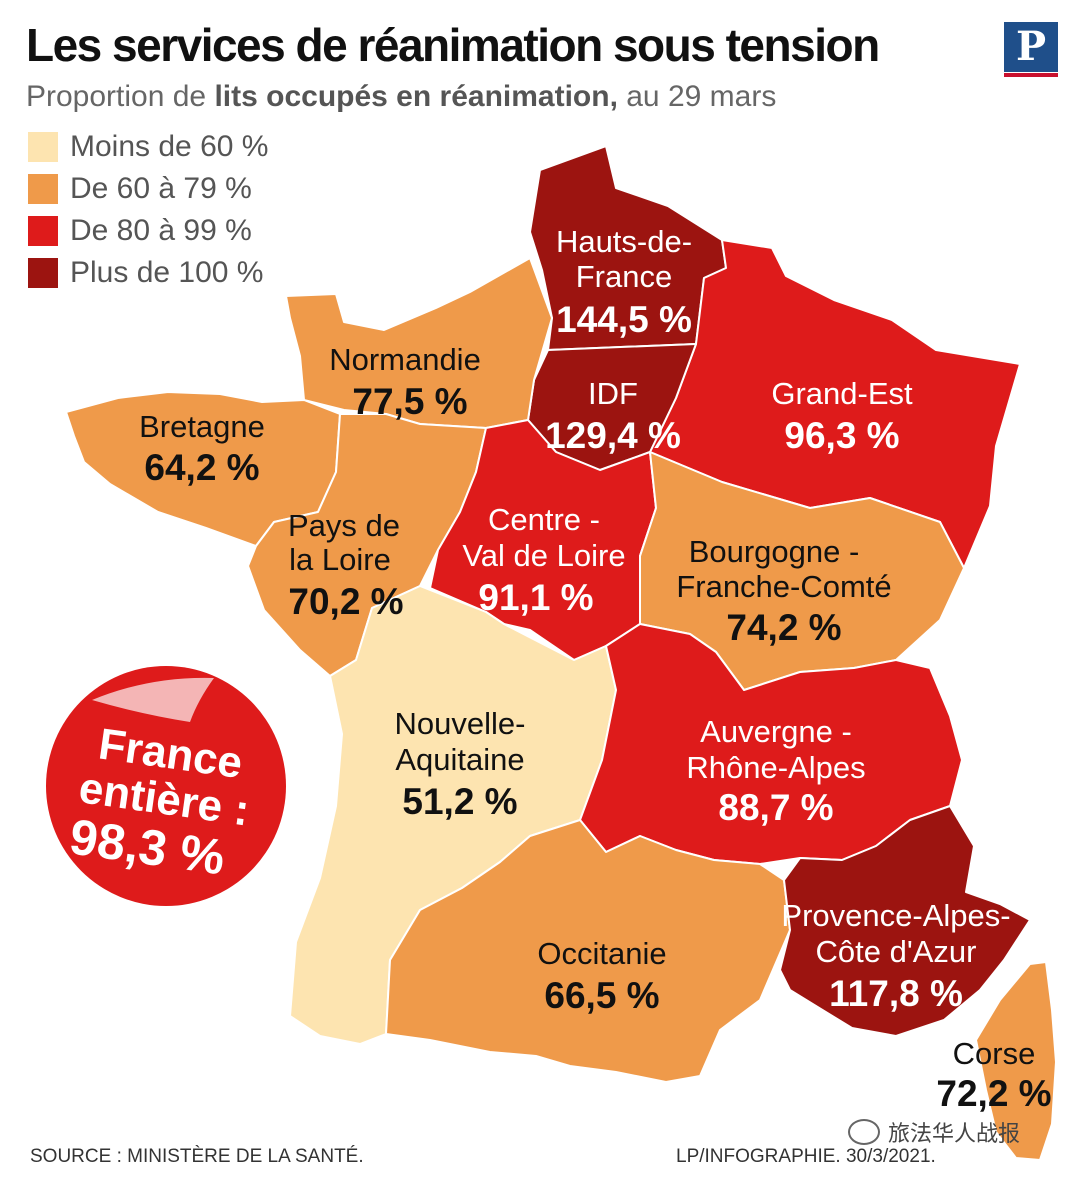  I want to click on label-idf: IDF 129,4 %, so click(613, 416).